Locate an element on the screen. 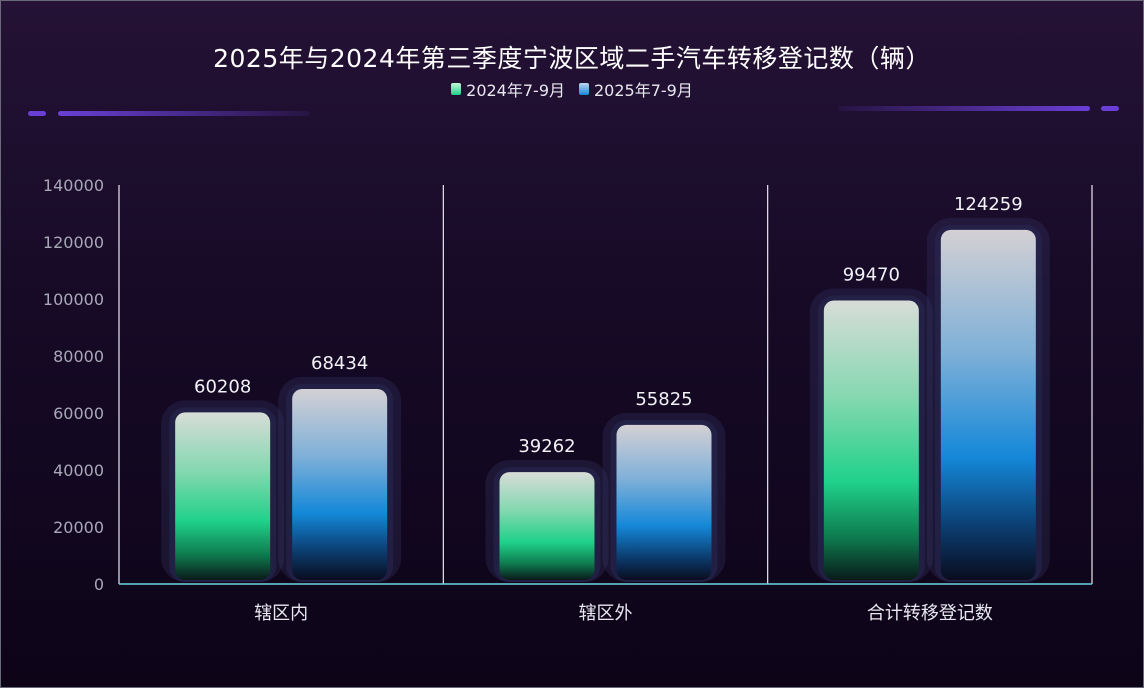 This screenshot has width=1144, height=688. x-category-label: 辖区内 is located at coordinates (281, 613).